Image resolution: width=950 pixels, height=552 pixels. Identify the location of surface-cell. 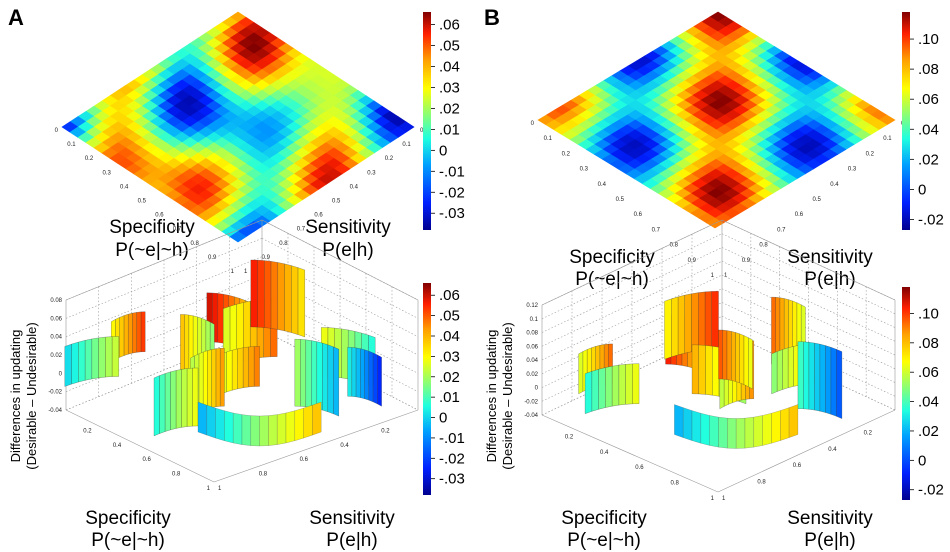
(238, 237).